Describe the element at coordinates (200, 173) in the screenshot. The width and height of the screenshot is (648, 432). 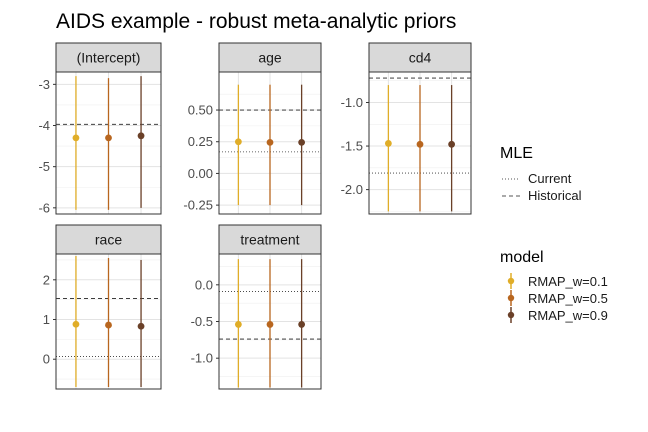
I see `y-tick-label: 0.00` at that location.